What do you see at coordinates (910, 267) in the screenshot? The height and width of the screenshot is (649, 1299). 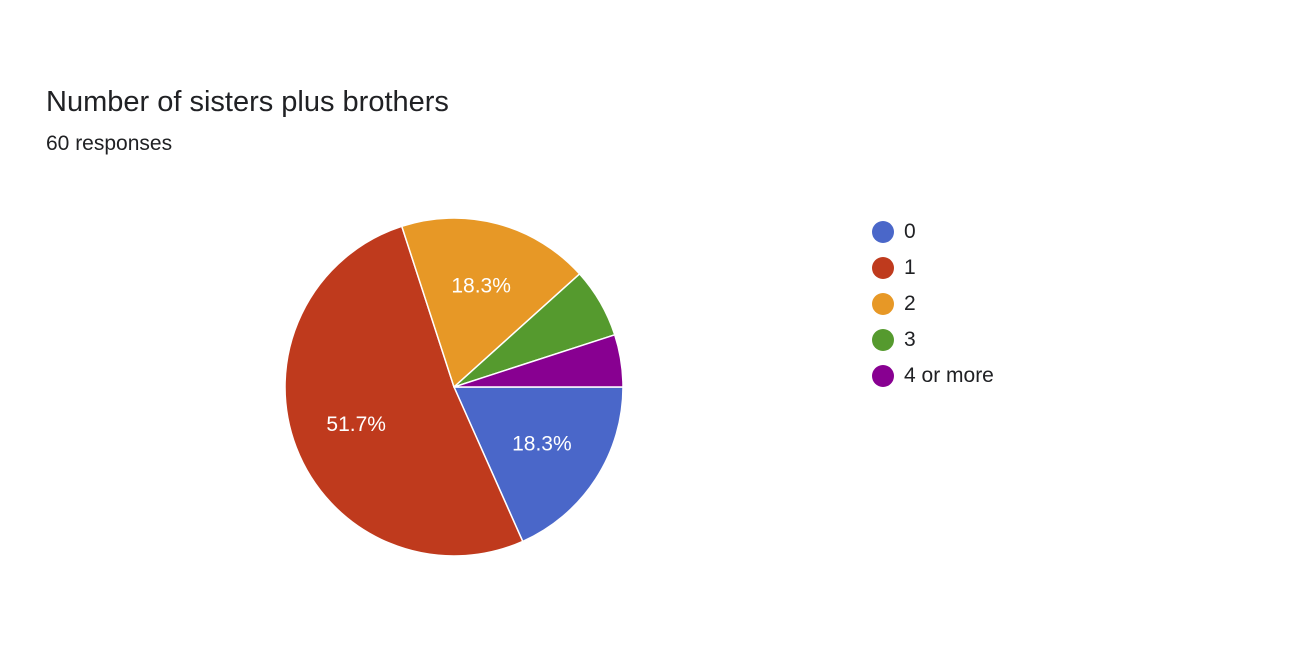 I see `legend-label: 1` at bounding box center [910, 267].